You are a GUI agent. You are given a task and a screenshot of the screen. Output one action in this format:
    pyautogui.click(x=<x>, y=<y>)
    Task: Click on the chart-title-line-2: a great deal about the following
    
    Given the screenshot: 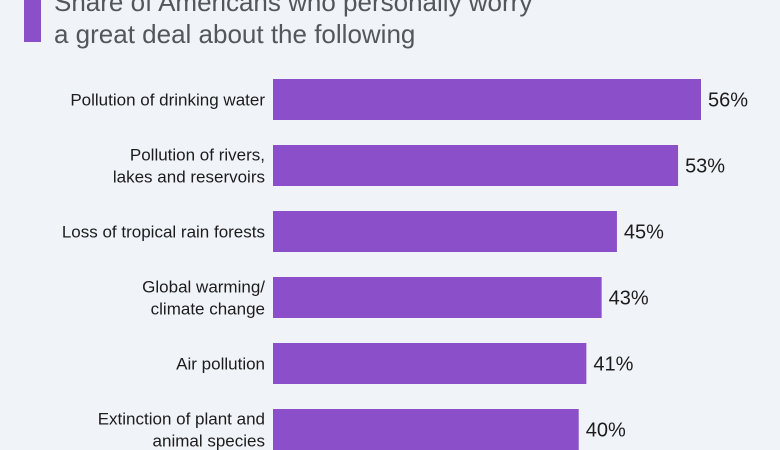 What is the action you would take?
    pyautogui.click(x=235, y=34)
    